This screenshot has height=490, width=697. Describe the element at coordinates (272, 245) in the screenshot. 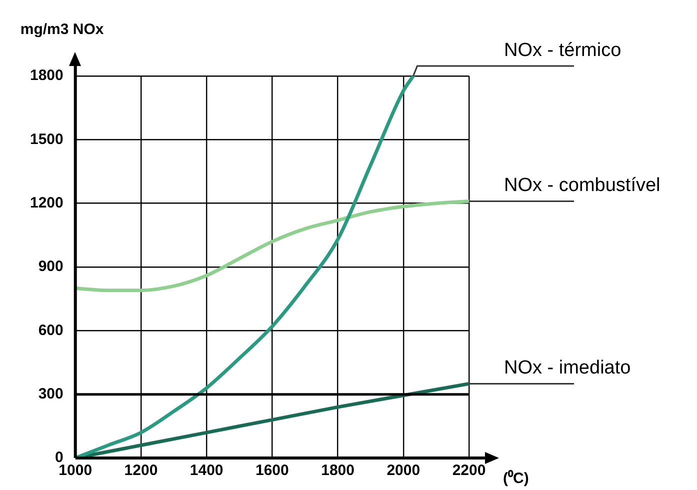

I see `line-series` at that location.